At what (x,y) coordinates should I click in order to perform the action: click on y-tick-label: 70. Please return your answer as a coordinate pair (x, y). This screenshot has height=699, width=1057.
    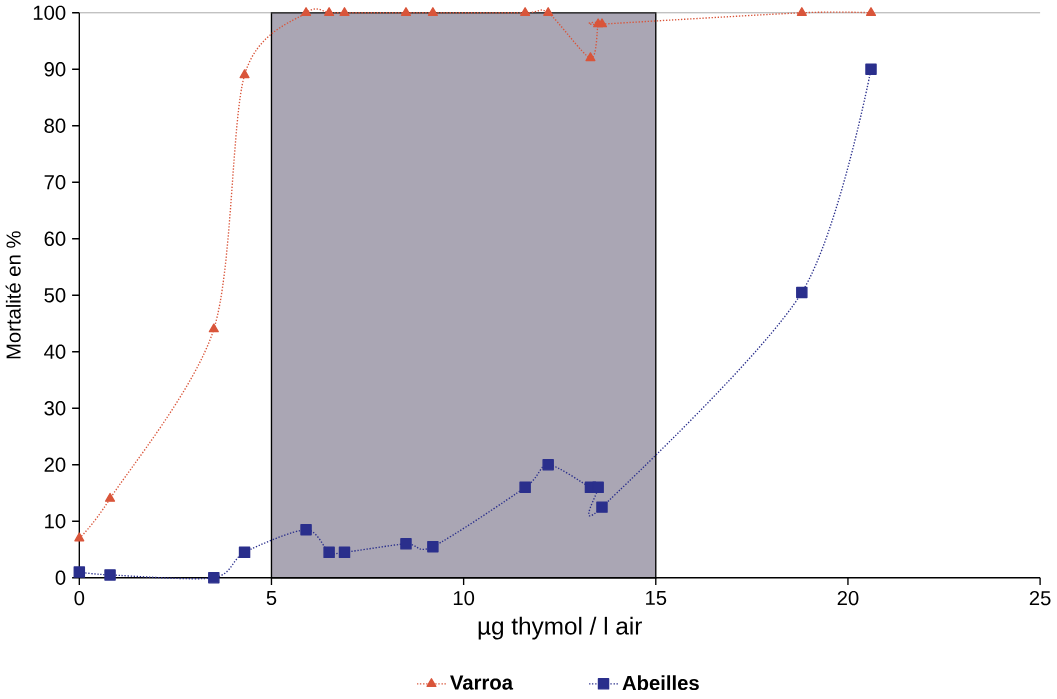
    Looking at the image, I should click on (55, 182).